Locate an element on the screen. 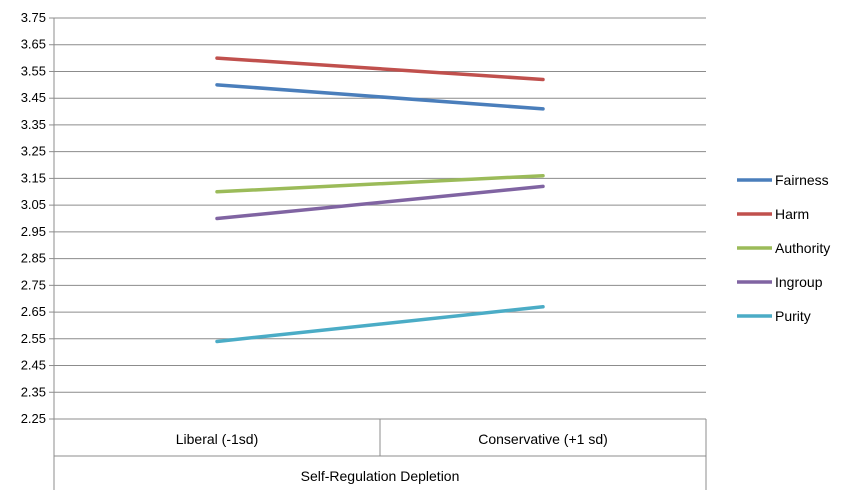 The height and width of the screenshot is (490, 850). series-line-ingroup is located at coordinates (380, 202).